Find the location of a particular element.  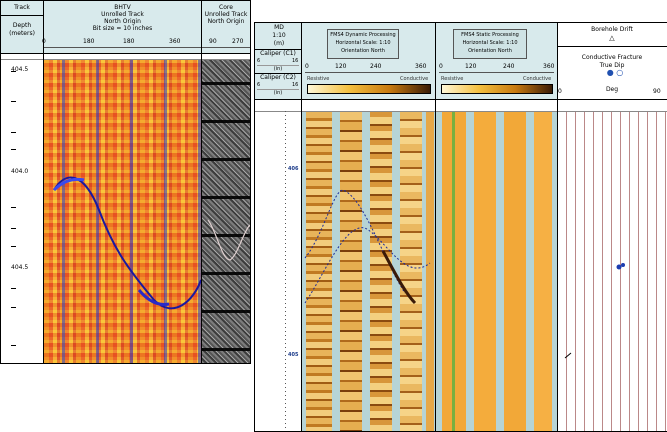

dynamic-title-box is located at coordinates (363, 44).